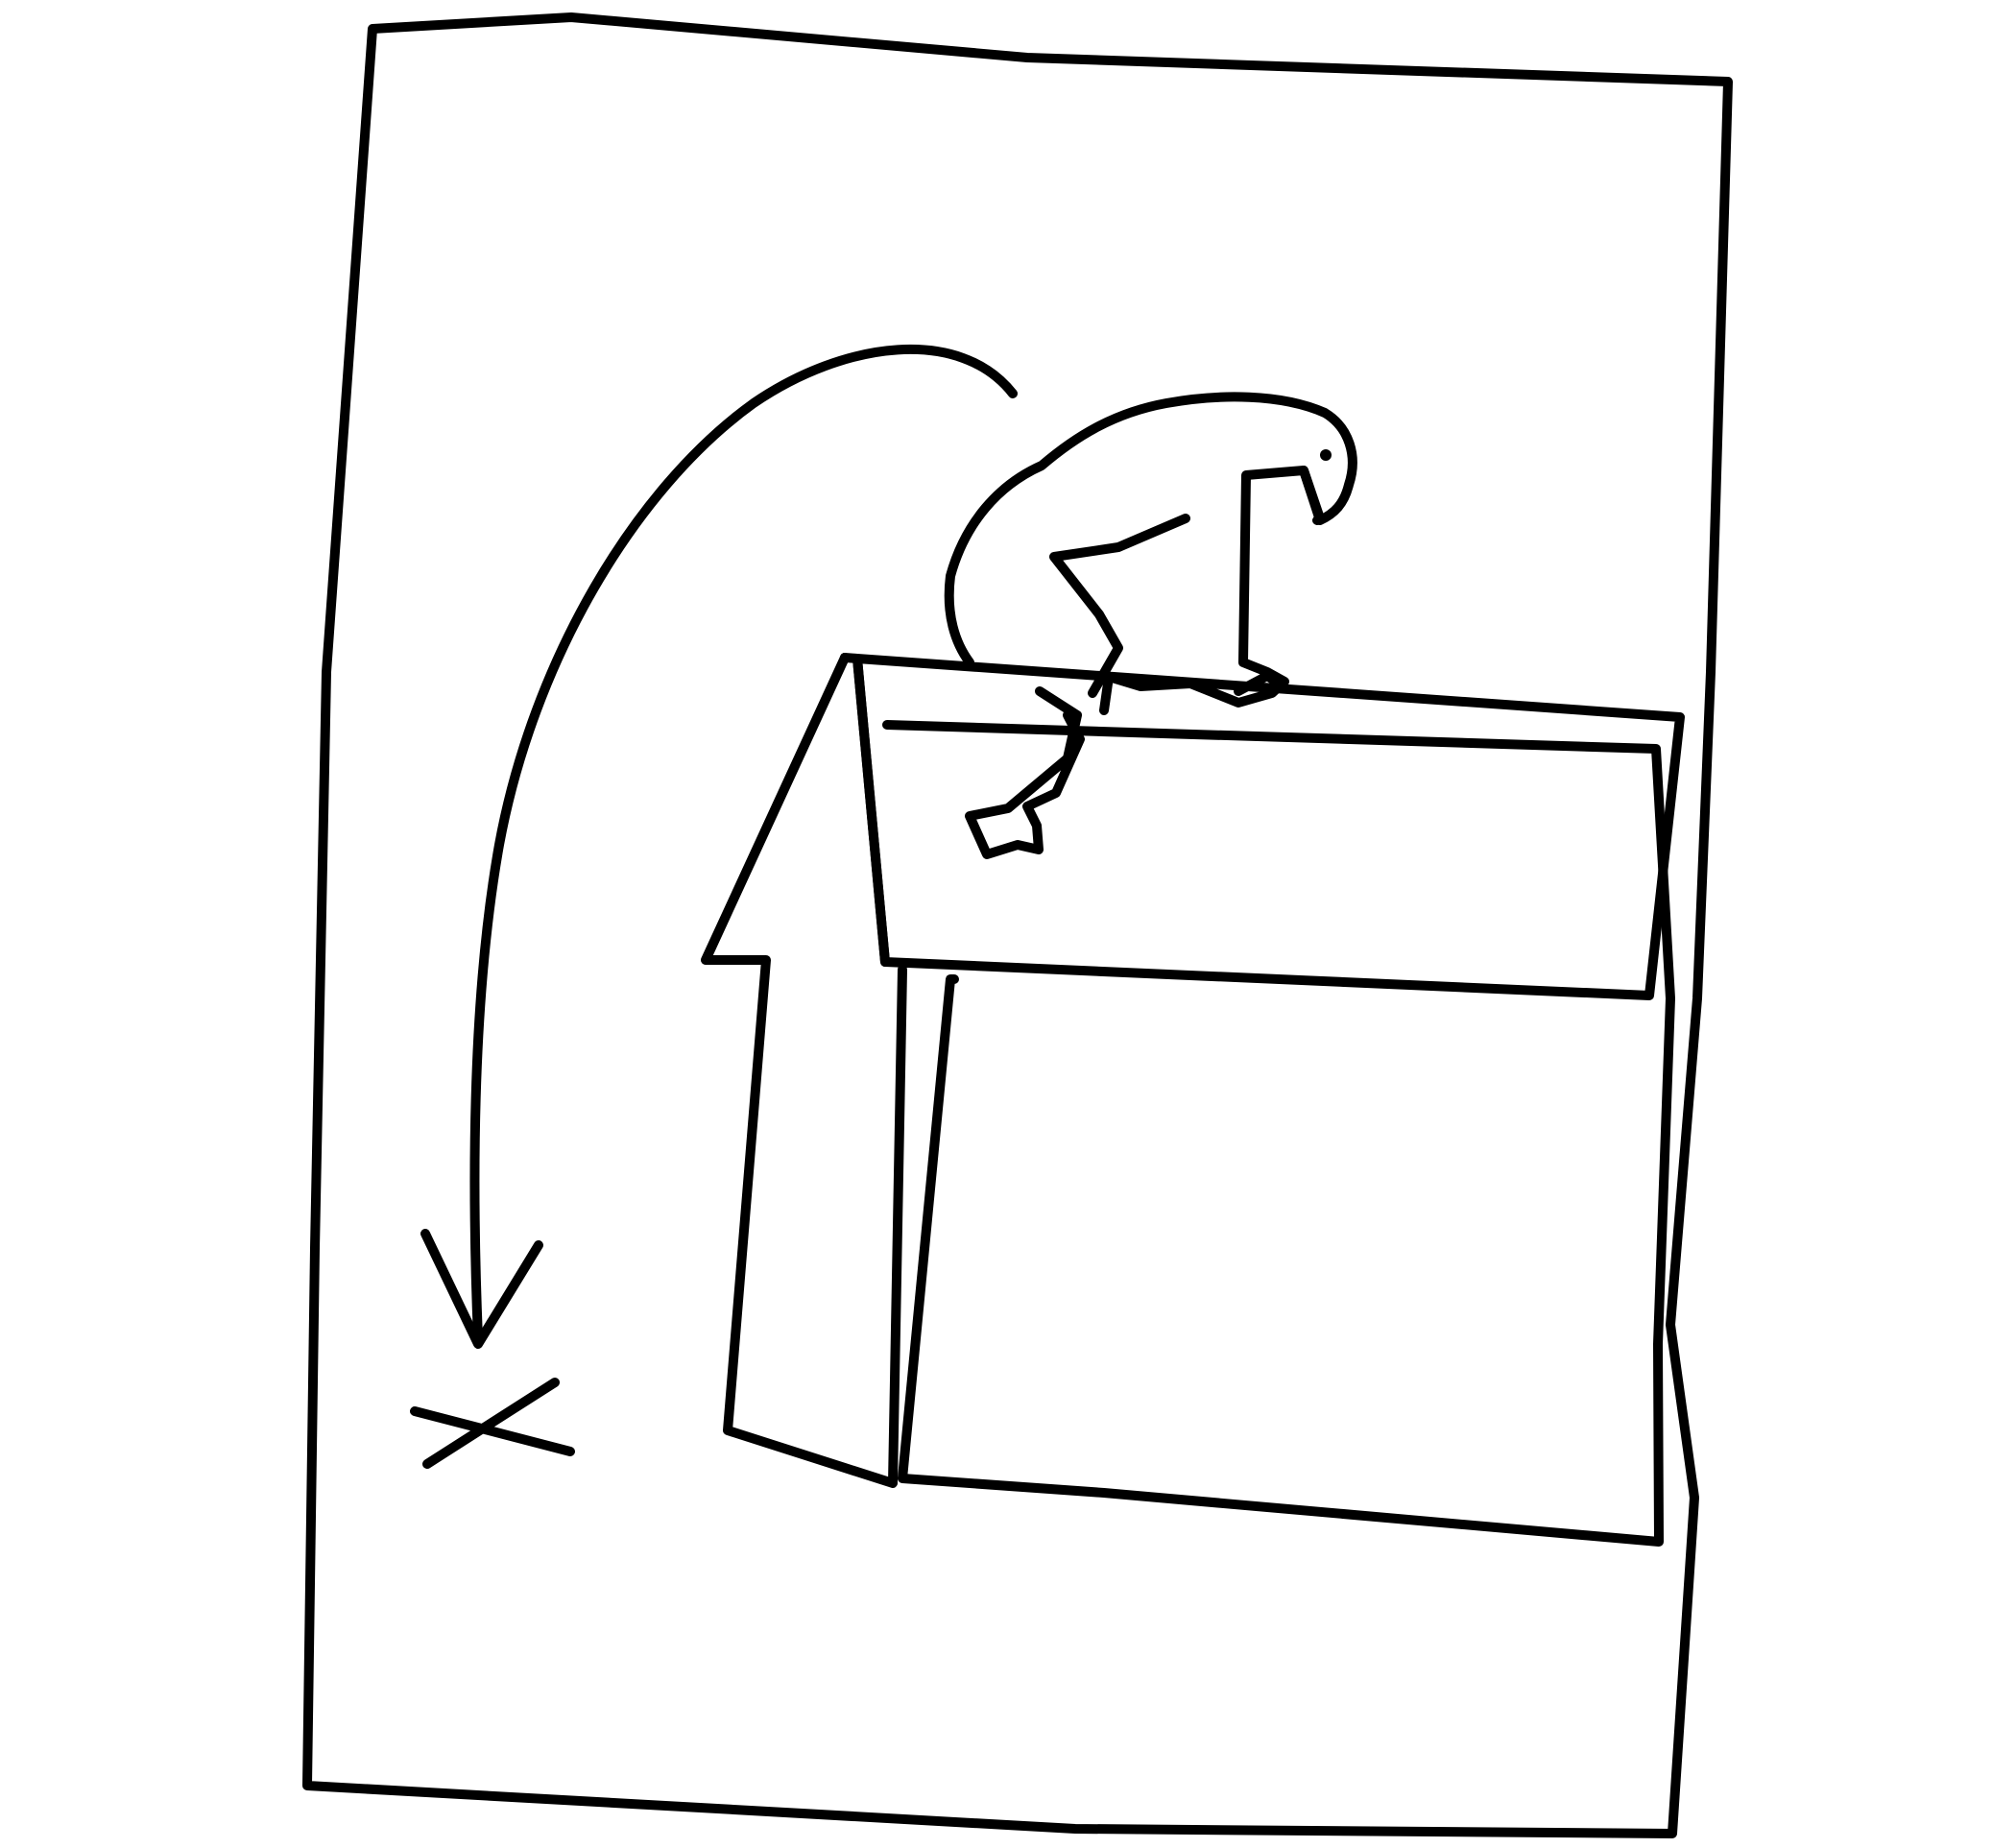 Image resolution: width=2016 pixels, height=1848 pixels. I want to click on figure-body, so click(1150, 553).